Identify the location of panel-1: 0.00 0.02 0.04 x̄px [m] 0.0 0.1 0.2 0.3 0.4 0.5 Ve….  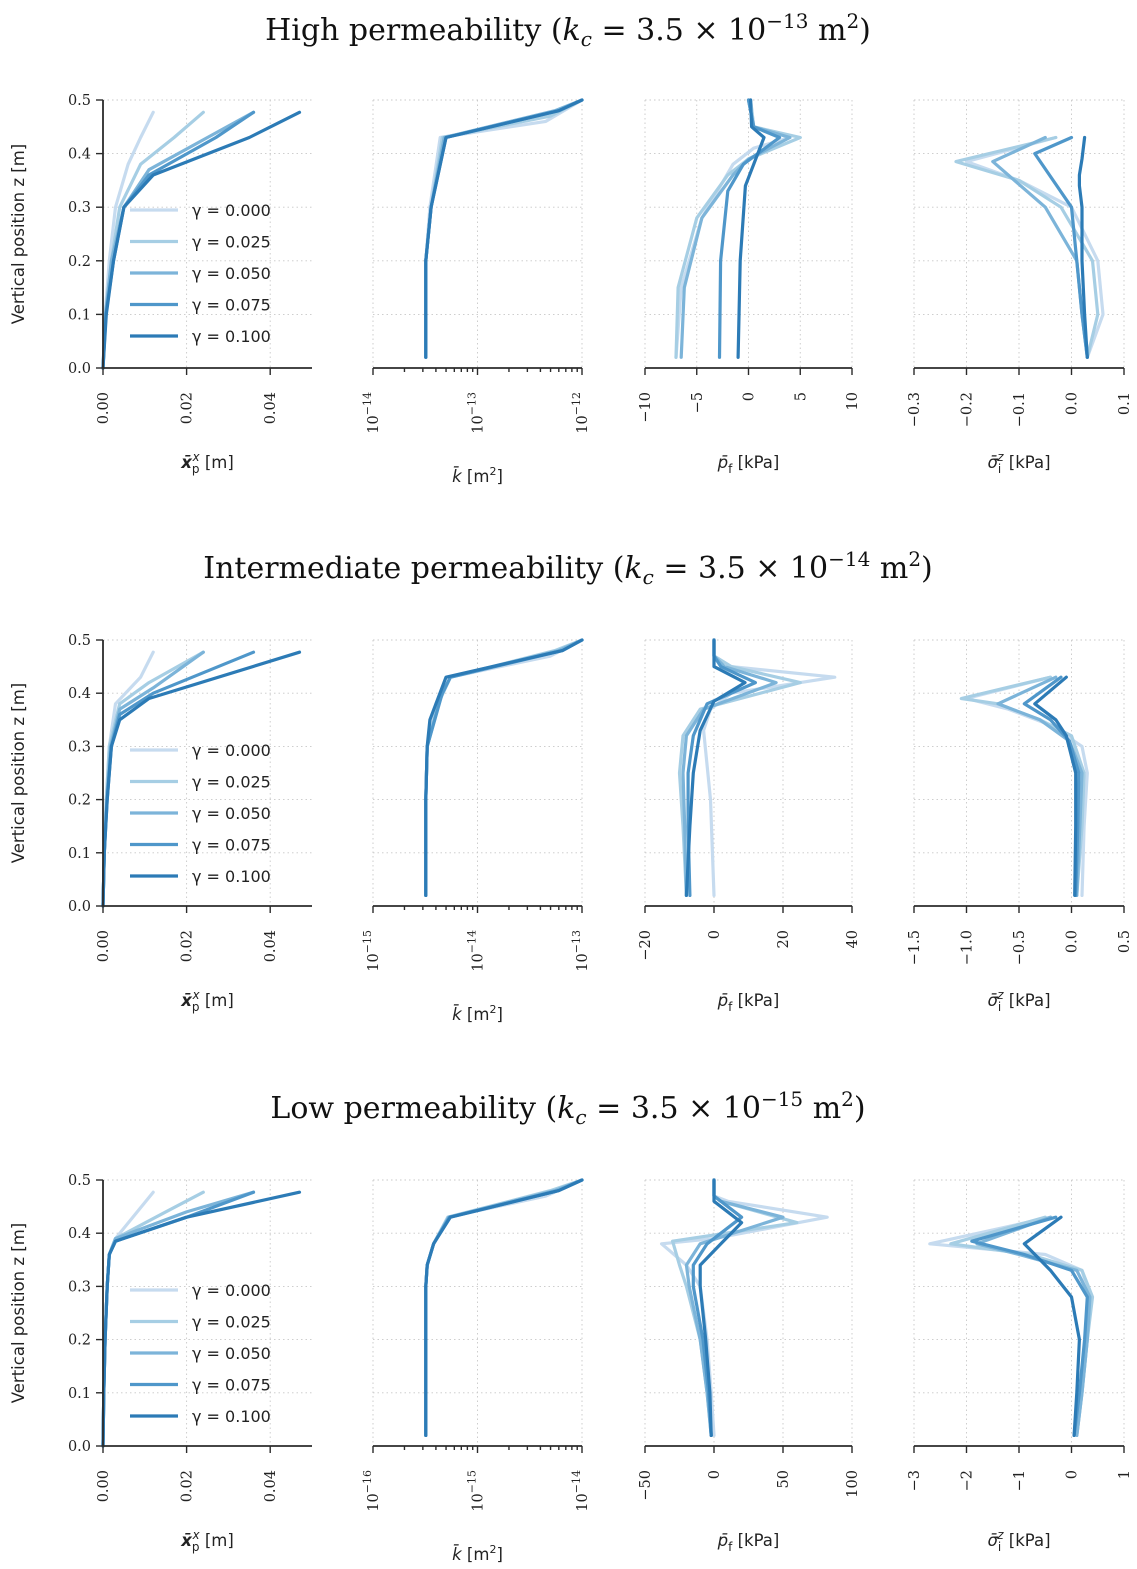
(160, 284).